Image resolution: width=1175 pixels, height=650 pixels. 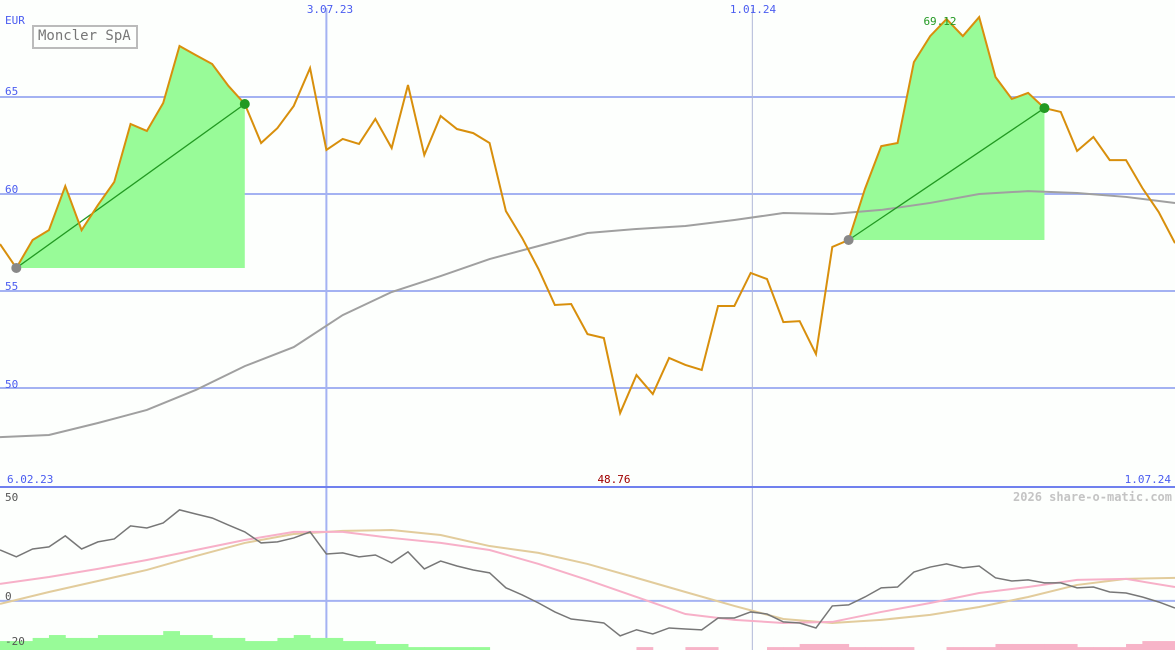 I want to click on x-tick-label: 3.07.23, so click(x=330, y=9).